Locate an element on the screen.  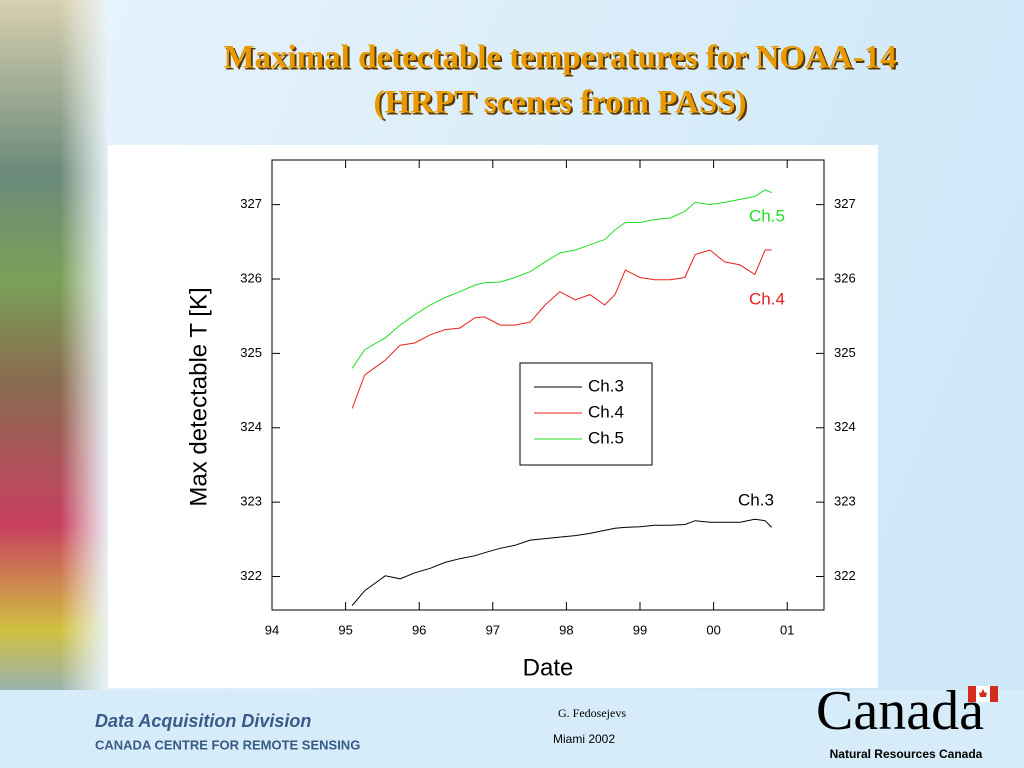
x-tick-label: 00 is located at coordinates (713, 629).